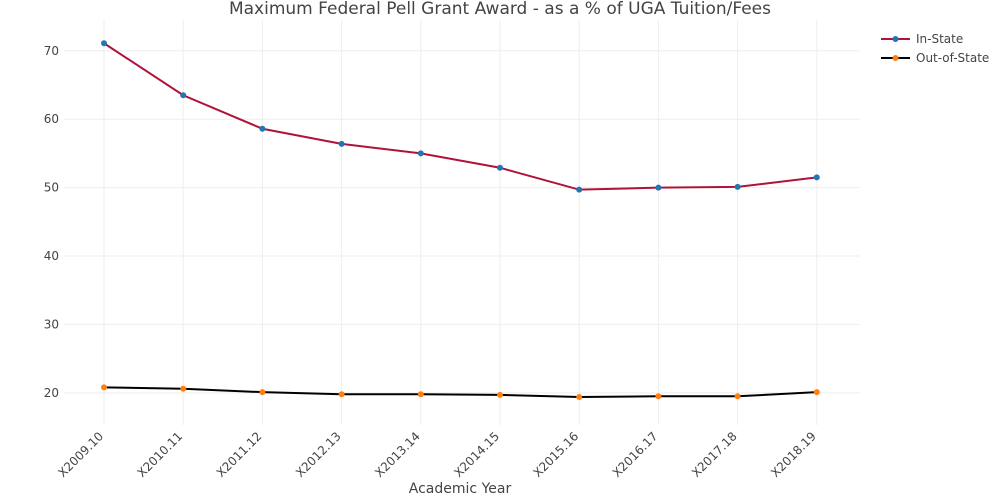 This screenshot has height=500, width=1000. Describe the element at coordinates (51, 393) in the screenshot. I see `y-tick-label: 20` at that location.